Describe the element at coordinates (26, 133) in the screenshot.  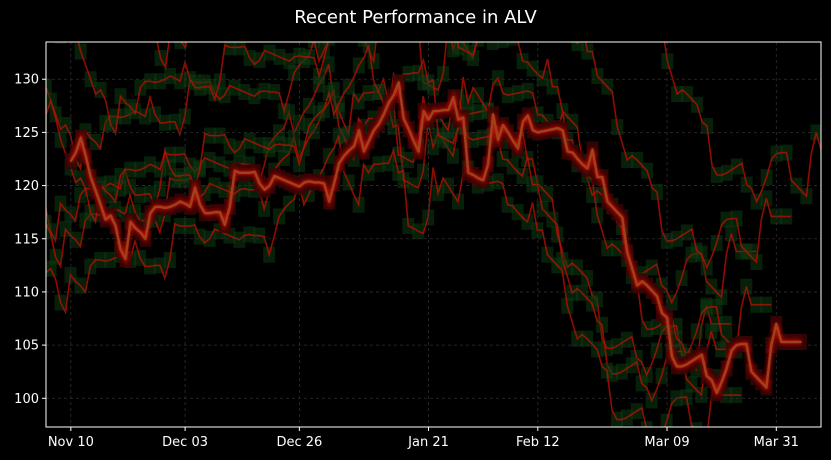
I see `y-tick-label: 125` at that location.